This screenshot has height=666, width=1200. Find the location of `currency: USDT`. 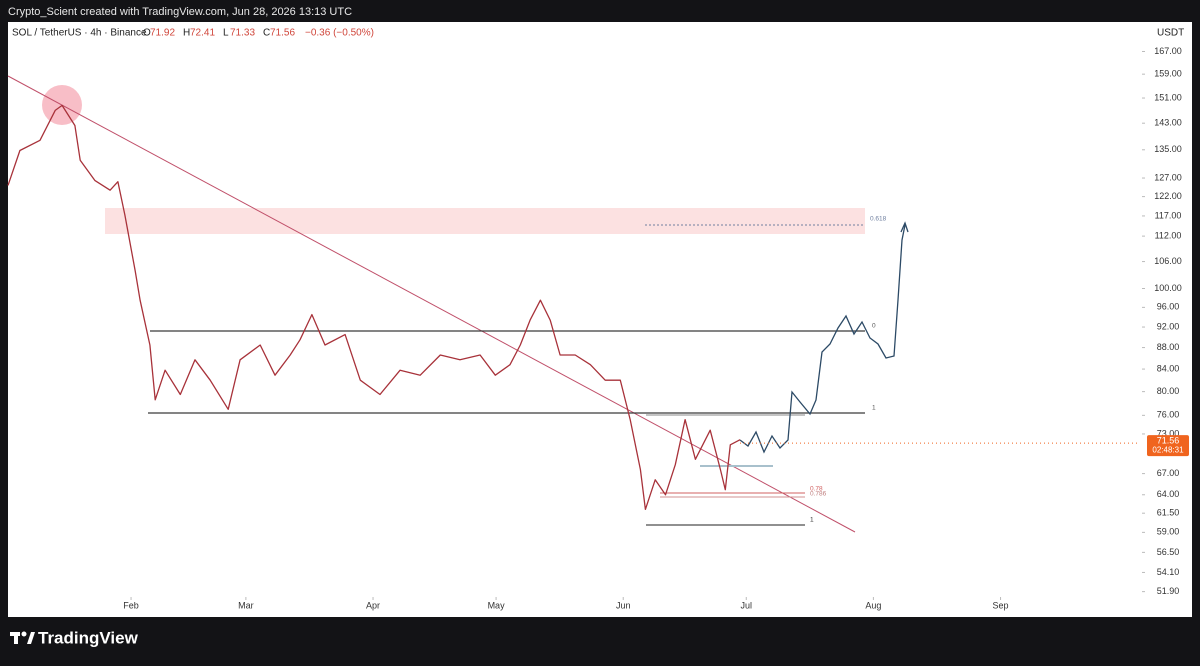

currency: USDT is located at coordinates (1170, 33).